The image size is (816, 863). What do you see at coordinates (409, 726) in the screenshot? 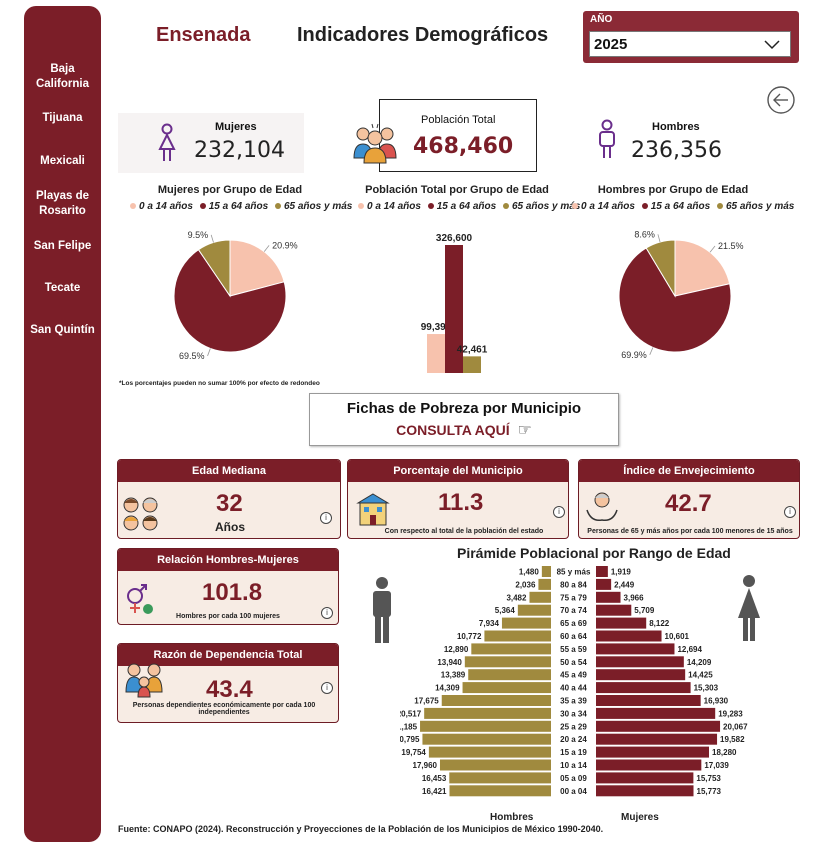
I see `pyramid-value-hombres: 21,185` at bounding box center [409, 726].